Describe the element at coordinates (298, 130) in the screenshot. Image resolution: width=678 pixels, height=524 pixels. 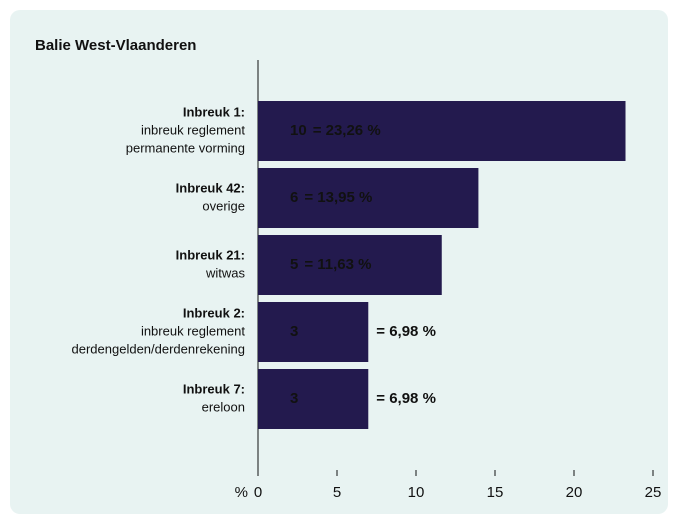
I see `count-label: 10` at that location.